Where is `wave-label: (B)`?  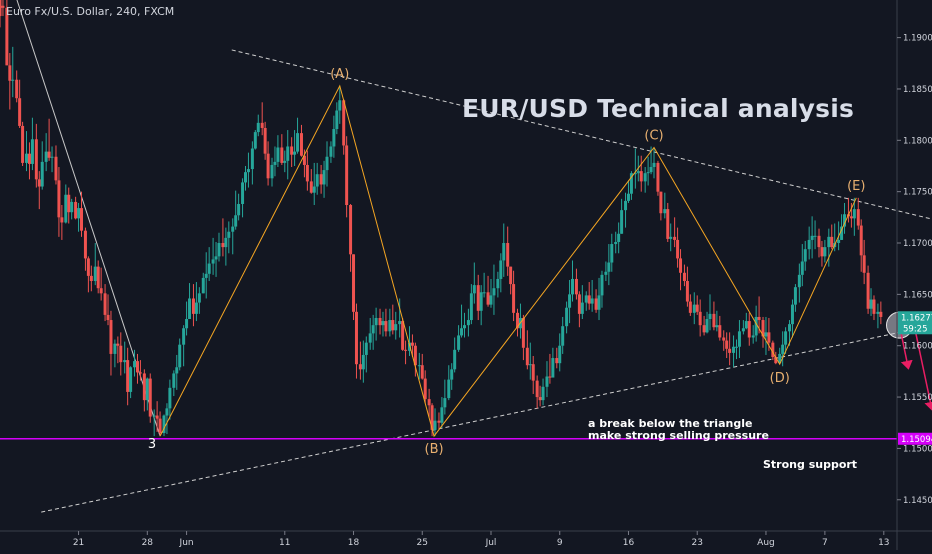 wave-label: (B) is located at coordinates (434, 449).